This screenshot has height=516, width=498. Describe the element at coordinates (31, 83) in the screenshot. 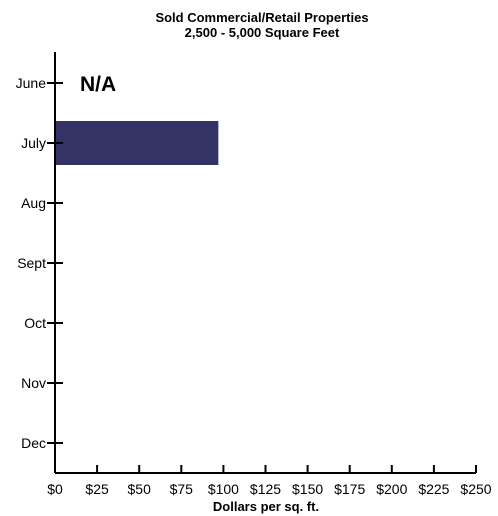

I see `y-tick-label-june: June` at that location.